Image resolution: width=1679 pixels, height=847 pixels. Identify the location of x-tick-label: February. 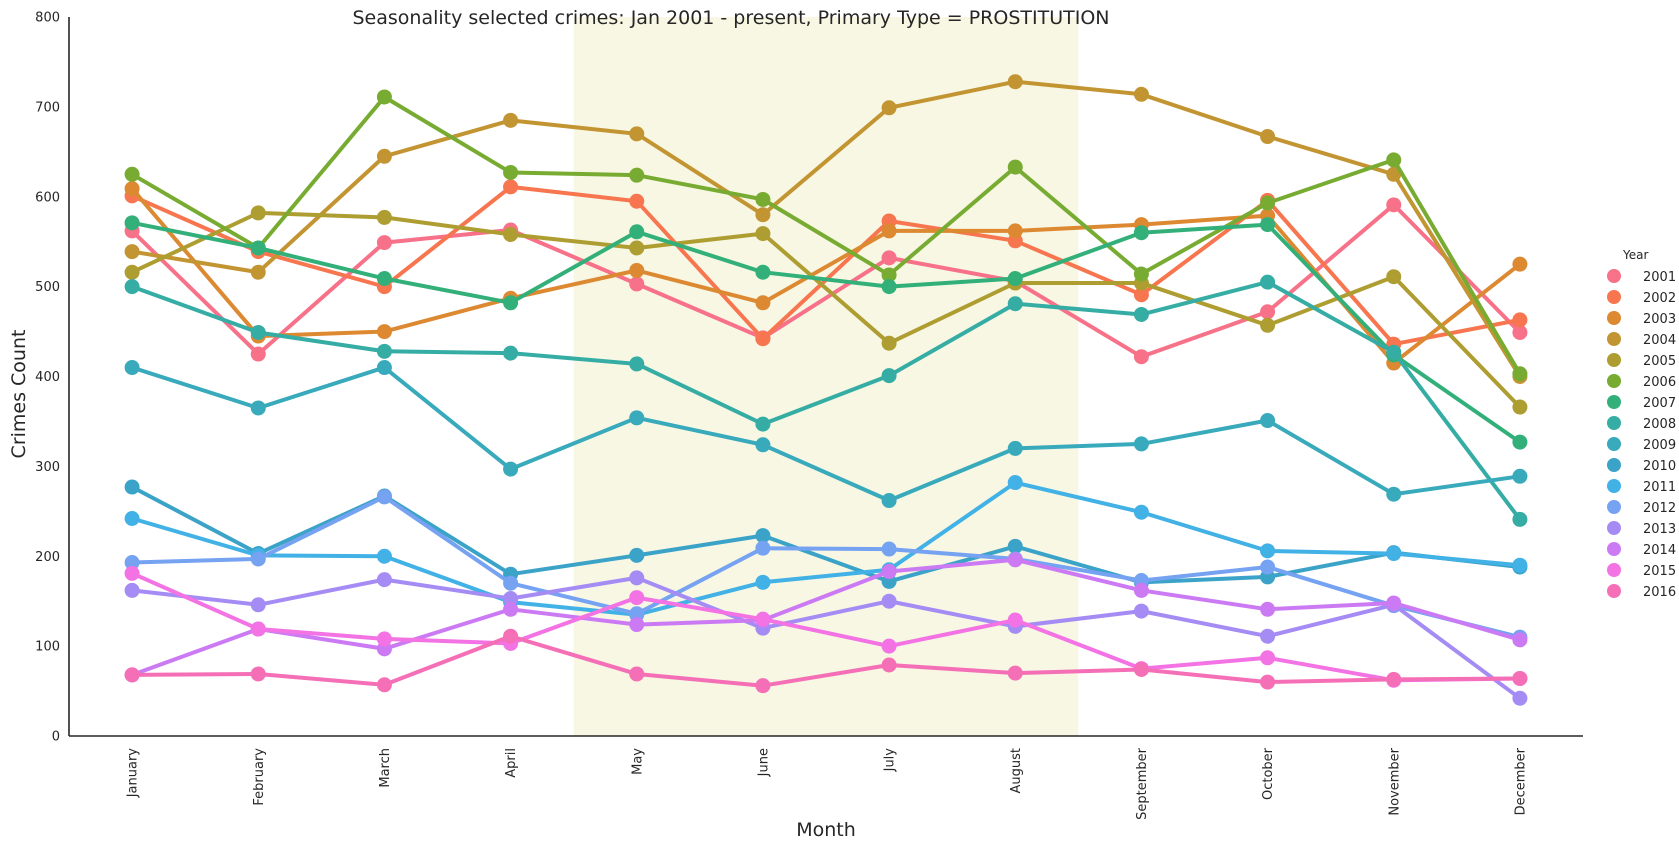
(259, 777).